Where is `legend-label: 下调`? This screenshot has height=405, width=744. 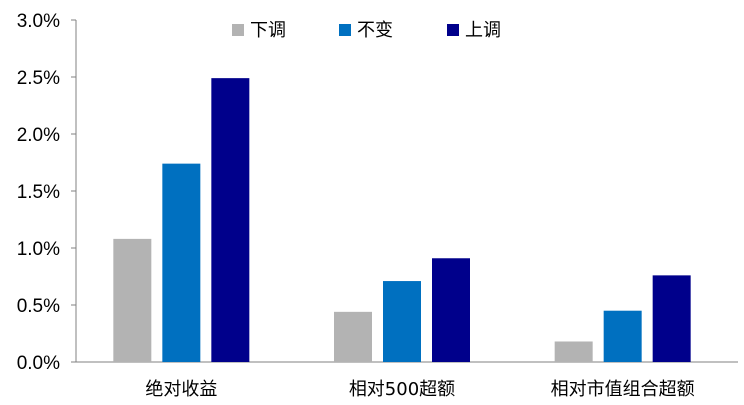
legend-label: 下调 is located at coordinates (268, 30).